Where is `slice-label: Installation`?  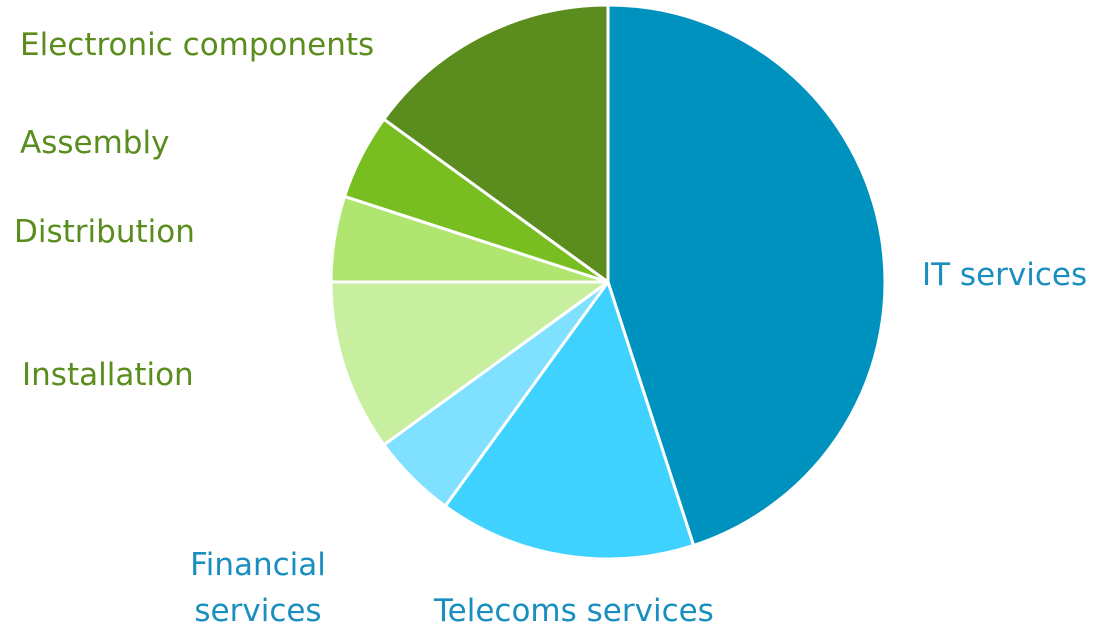
slice-label: Installation is located at coordinates (108, 375).